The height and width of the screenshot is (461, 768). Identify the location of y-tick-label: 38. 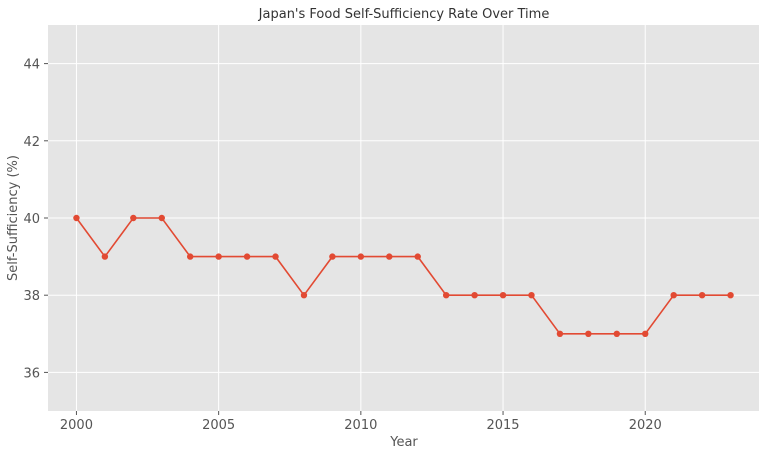
(31, 296).